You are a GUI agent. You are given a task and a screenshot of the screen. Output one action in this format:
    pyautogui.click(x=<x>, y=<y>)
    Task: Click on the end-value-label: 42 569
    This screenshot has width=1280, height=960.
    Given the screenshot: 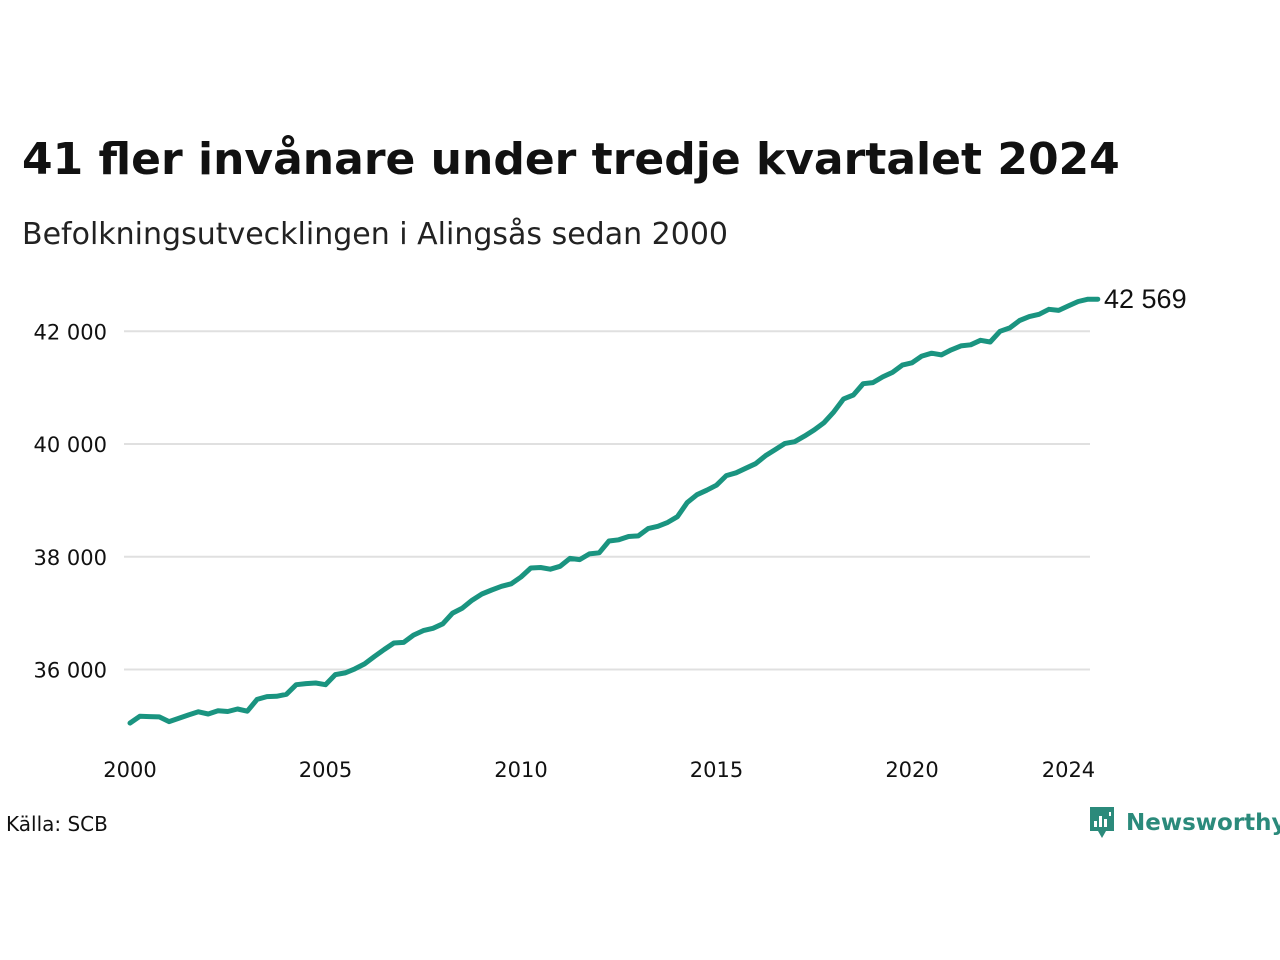 What is the action you would take?
    pyautogui.click(x=1145, y=299)
    